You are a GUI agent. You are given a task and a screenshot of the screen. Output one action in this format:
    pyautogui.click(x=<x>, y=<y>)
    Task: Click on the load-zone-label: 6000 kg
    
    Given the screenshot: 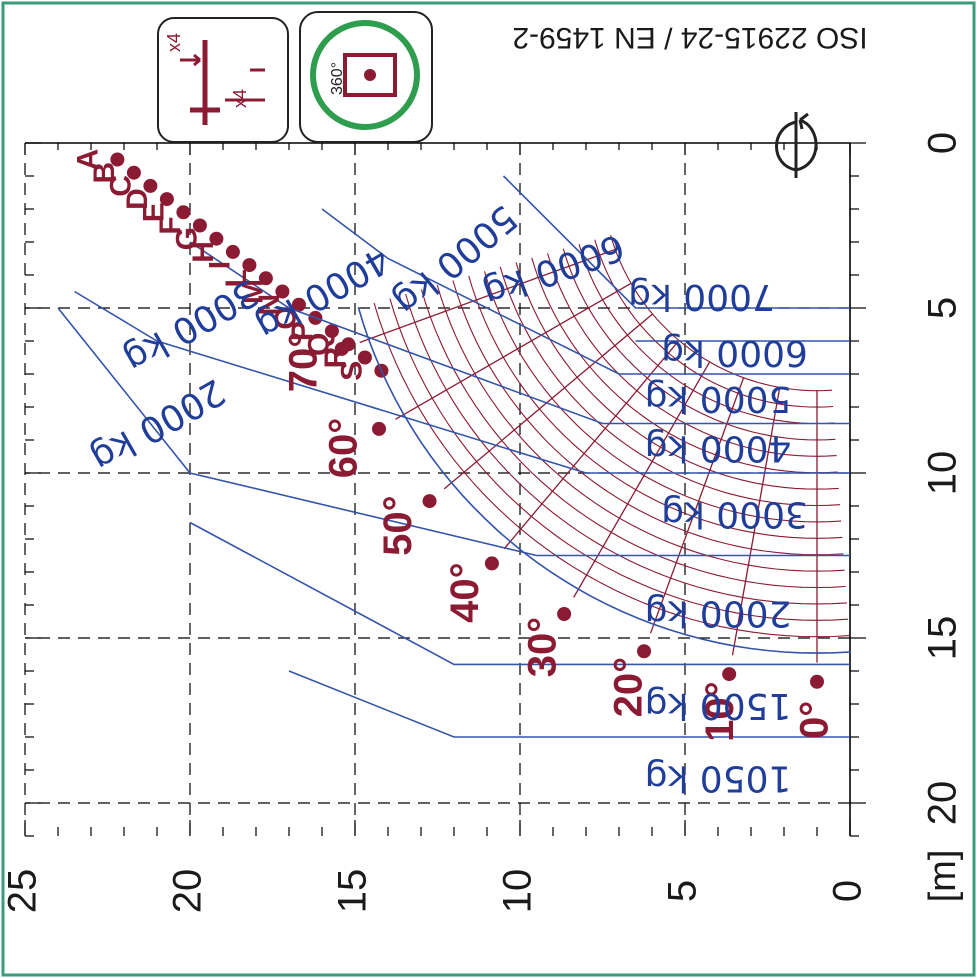 What is the action you would take?
    pyautogui.click(x=734, y=352)
    